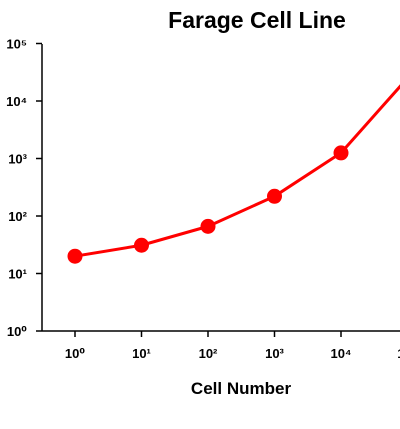  I want to click on x-tick-label: 10⁵, so click(398, 353).